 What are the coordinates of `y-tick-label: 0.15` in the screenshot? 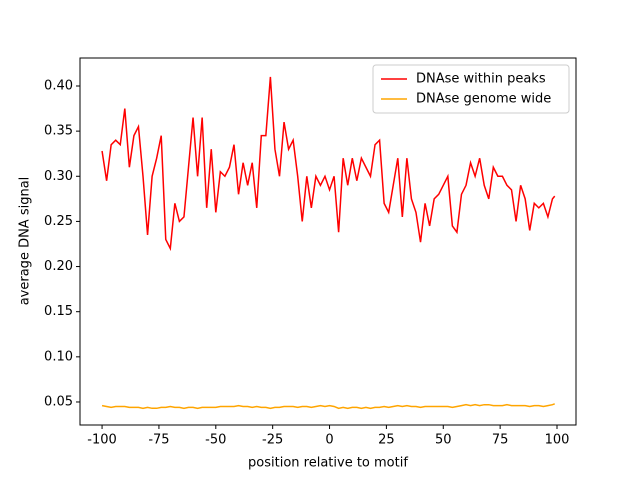 It's located at (58, 311).